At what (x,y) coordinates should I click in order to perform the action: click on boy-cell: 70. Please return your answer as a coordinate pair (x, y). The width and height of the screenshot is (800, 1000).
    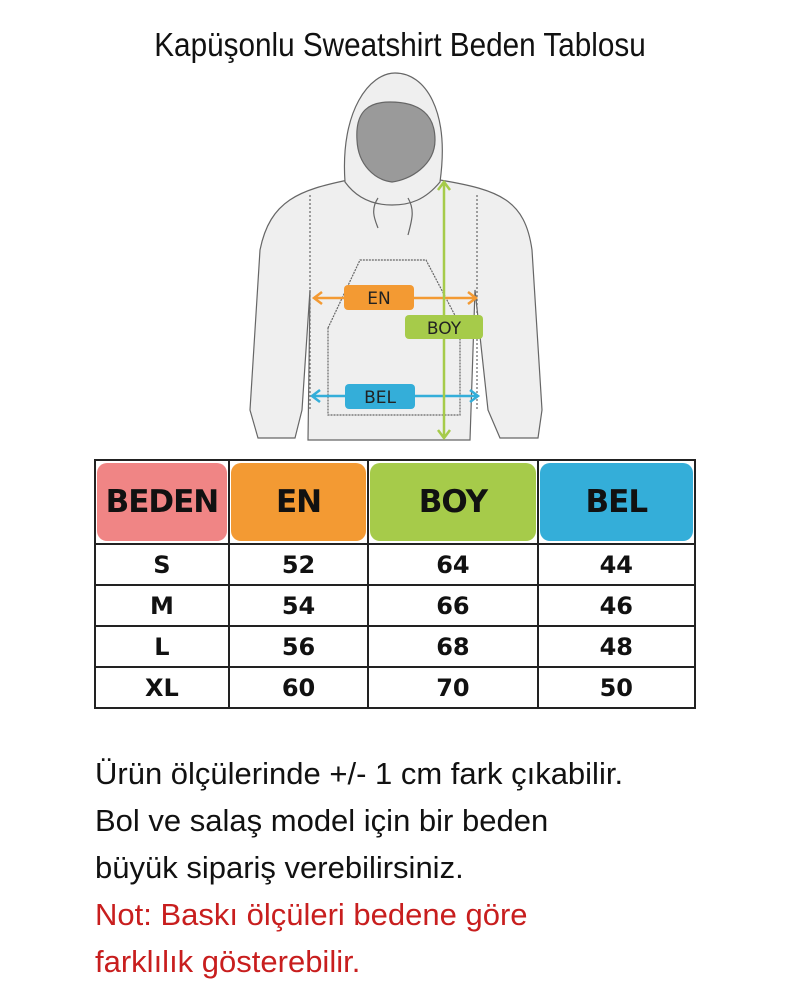
    Looking at the image, I should click on (453, 687).